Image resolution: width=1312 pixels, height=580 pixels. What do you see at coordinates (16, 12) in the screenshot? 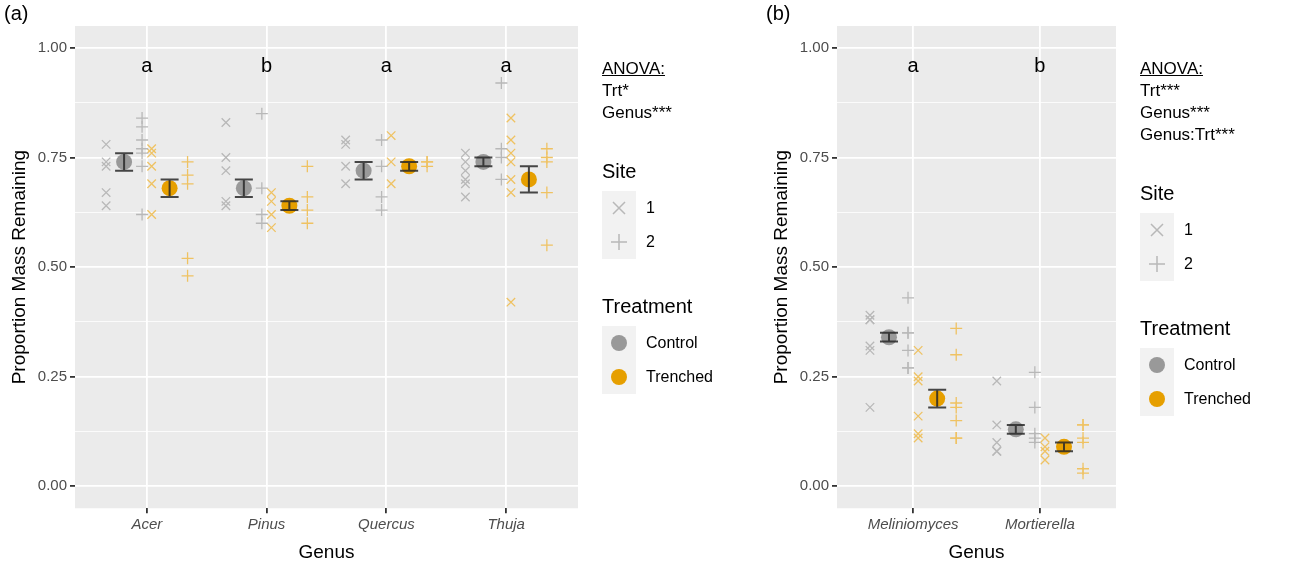
I see `chart-title: (a)` at bounding box center [16, 12].